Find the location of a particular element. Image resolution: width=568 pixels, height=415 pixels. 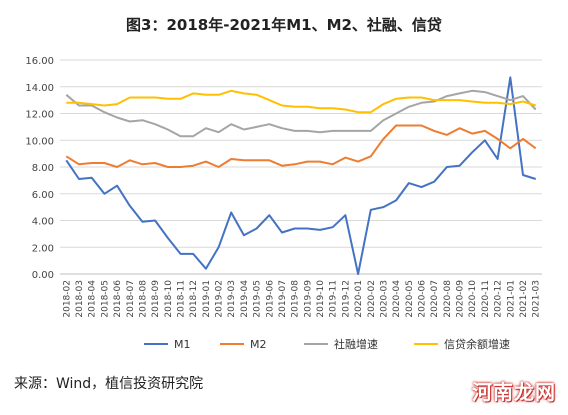

x-tick-label: 2019-04 is located at coordinates (245, 299).